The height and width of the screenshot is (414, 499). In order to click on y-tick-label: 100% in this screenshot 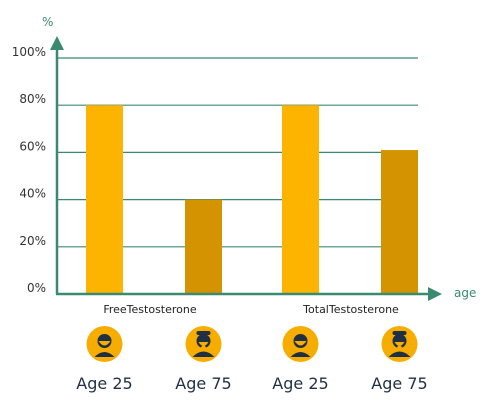, I will do `click(29, 52)`.